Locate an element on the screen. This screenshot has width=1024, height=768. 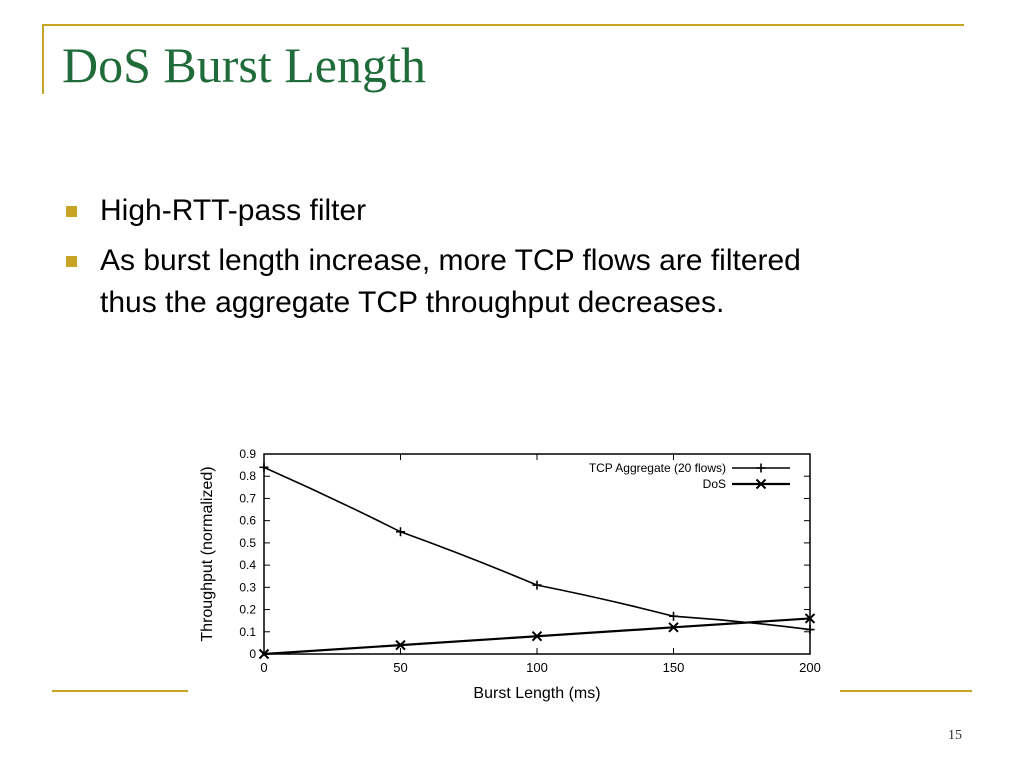
page-number: 15 is located at coordinates (955, 735).